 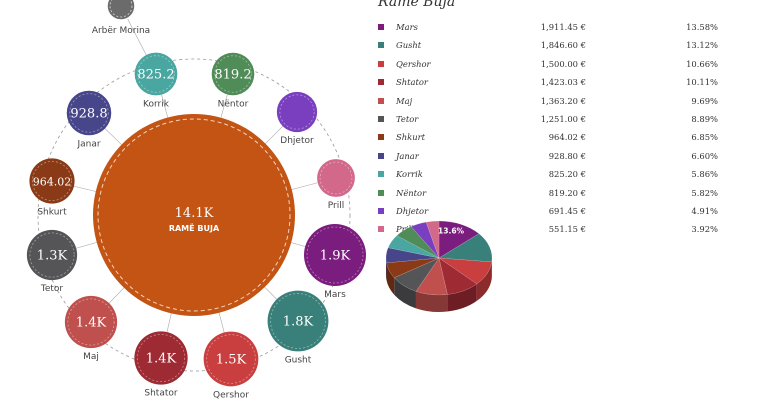 What do you see at coordinates (411, 192) in the screenshot?
I see `legend-name-nentor: Nëntor` at bounding box center [411, 192].